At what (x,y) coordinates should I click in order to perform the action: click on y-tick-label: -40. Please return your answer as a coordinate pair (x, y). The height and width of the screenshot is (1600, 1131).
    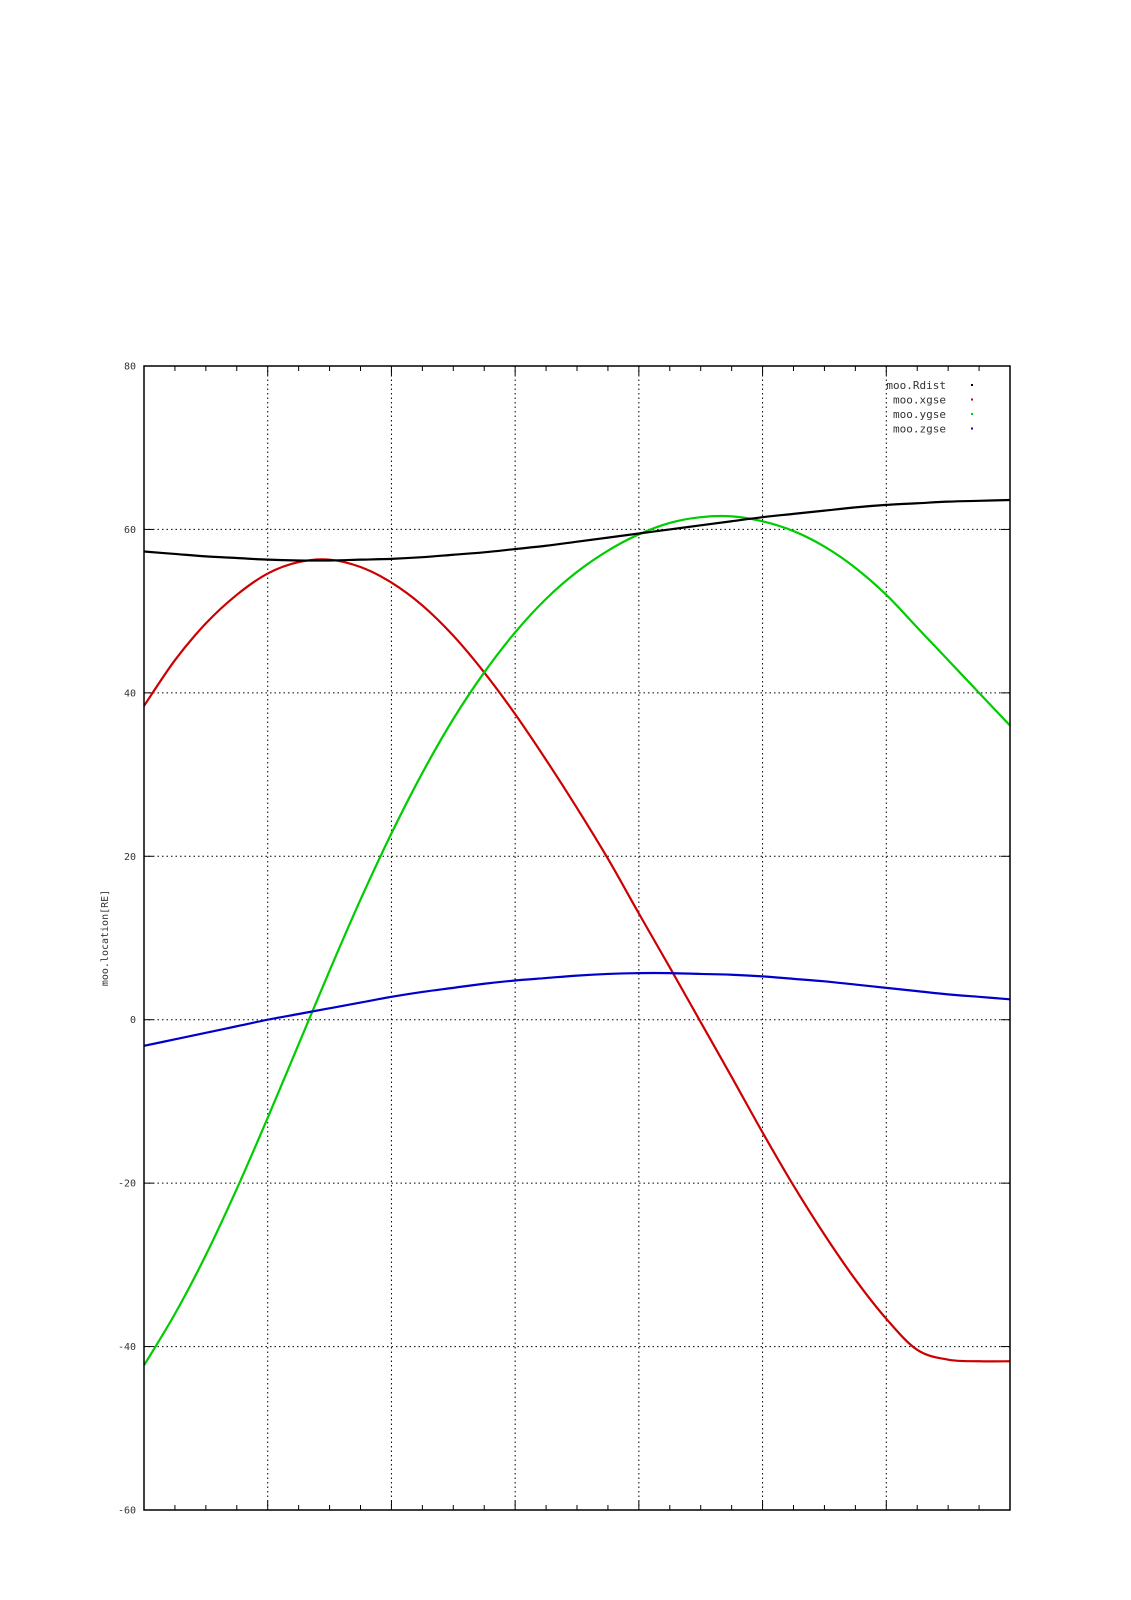
    Looking at the image, I should click on (127, 1347).